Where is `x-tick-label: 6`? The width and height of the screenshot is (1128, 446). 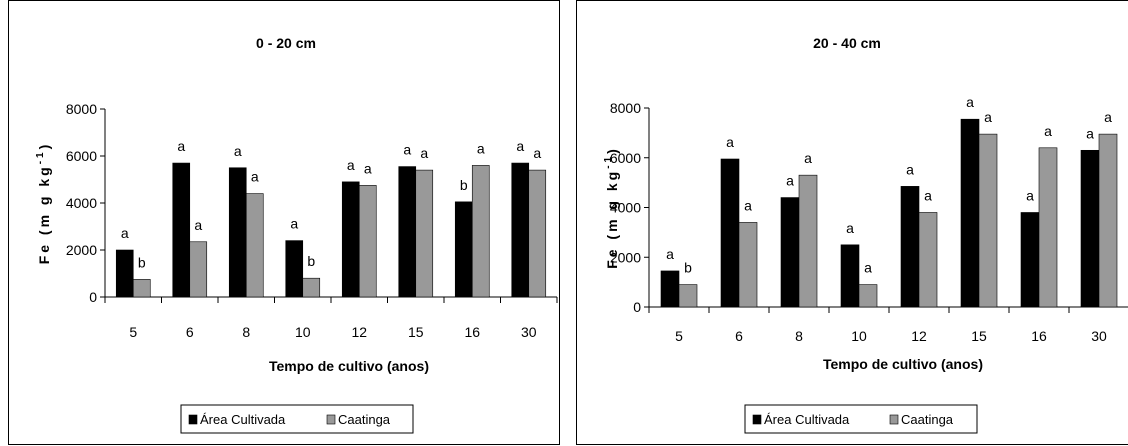 x-tick-label: 6 is located at coordinates (190, 332).